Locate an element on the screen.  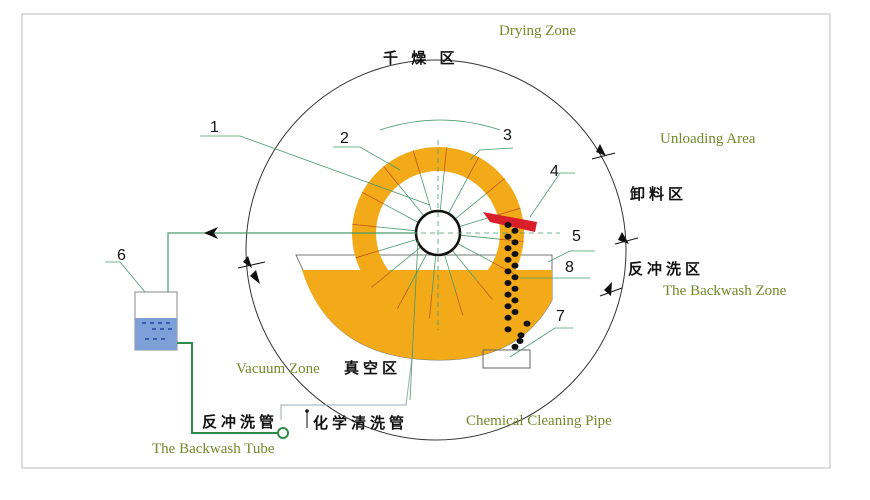
vacuum-zone-cn: 真空区 is located at coordinates (372, 368).